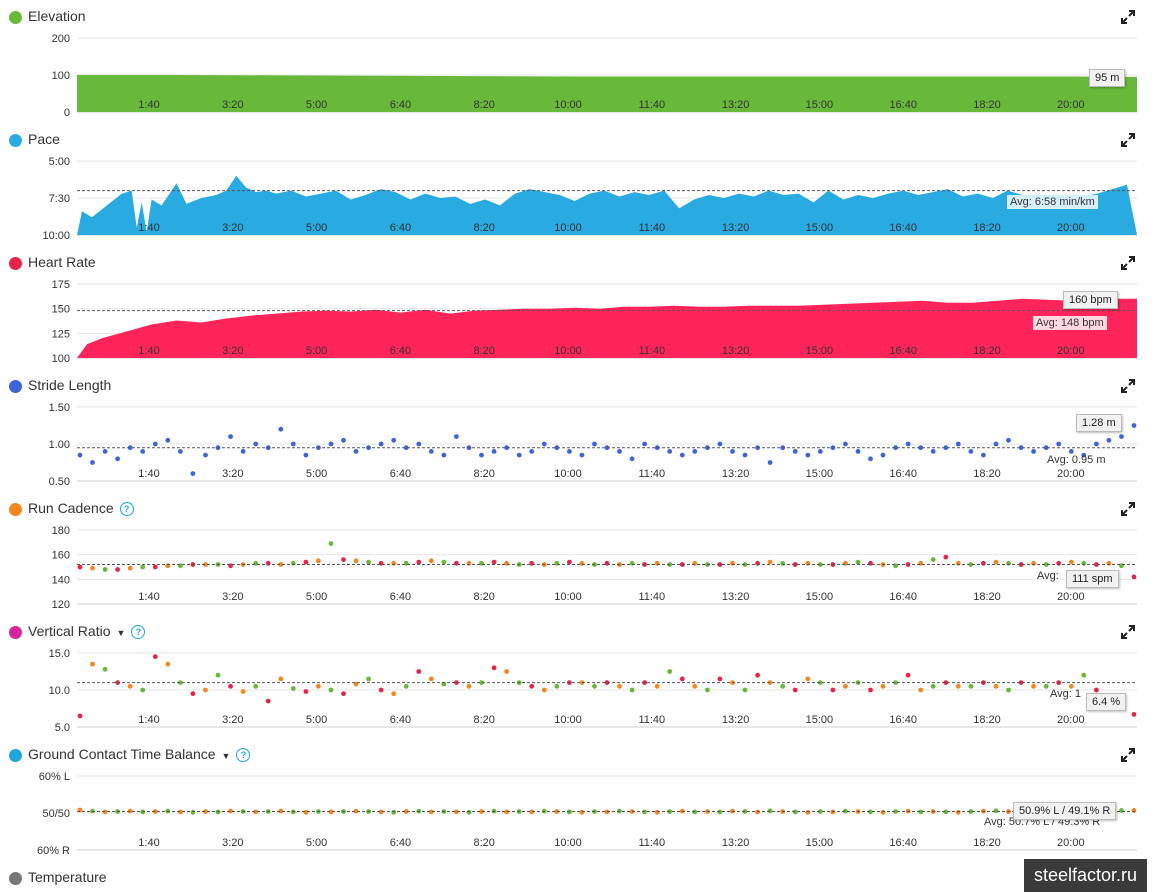 This screenshot has width=1155, height=892. What do you see at coordinates (148, 351) in the screenshot?
I see `x-tick-label: 1:40` at bounding box center [148, 351].